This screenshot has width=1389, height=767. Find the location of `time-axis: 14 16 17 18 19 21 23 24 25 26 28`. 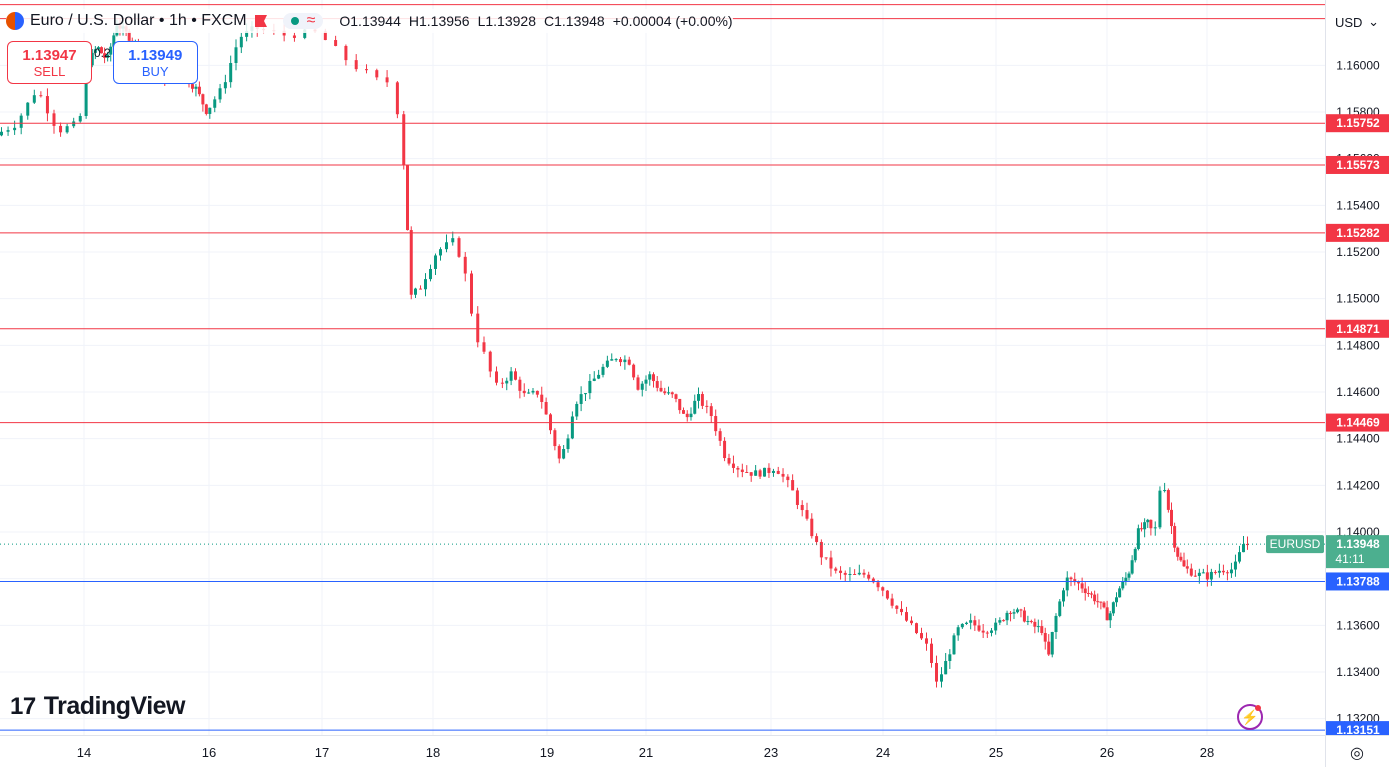

time-axis: 14 16 17 18 19 21 23 24 25 26 28 is located at coordinates (662, 751).